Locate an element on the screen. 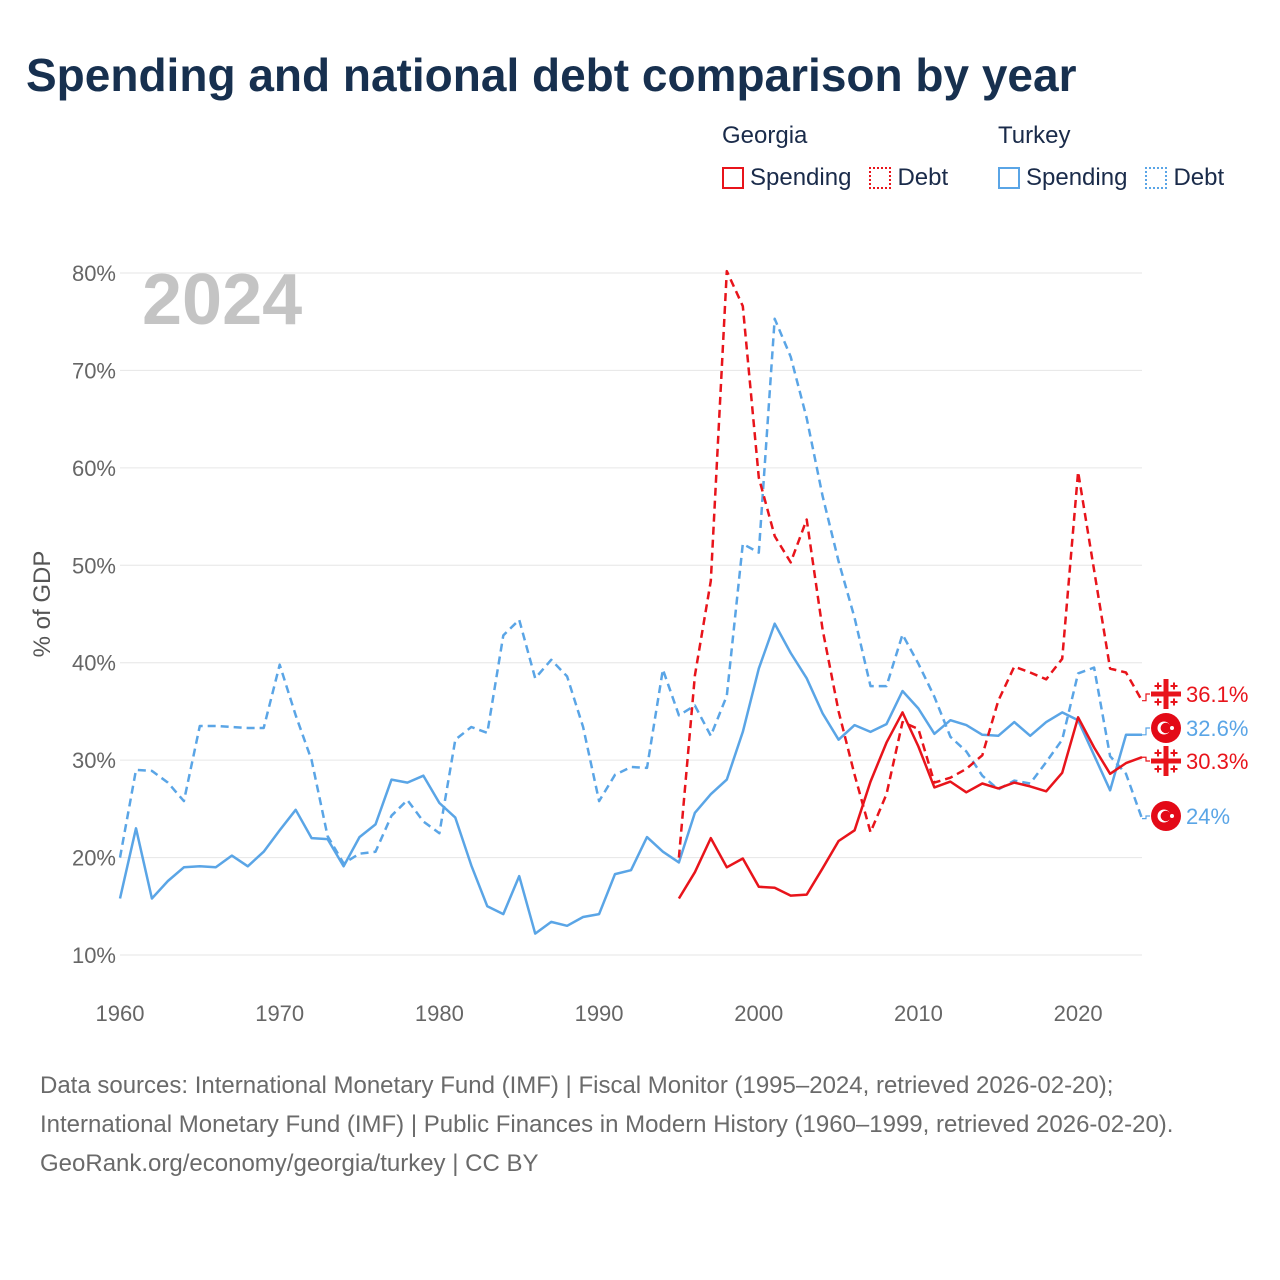 The height and width of the screenshot is (1280, 1280). legend-turkey-debt: Debt is located at coordinates (1184, 178).